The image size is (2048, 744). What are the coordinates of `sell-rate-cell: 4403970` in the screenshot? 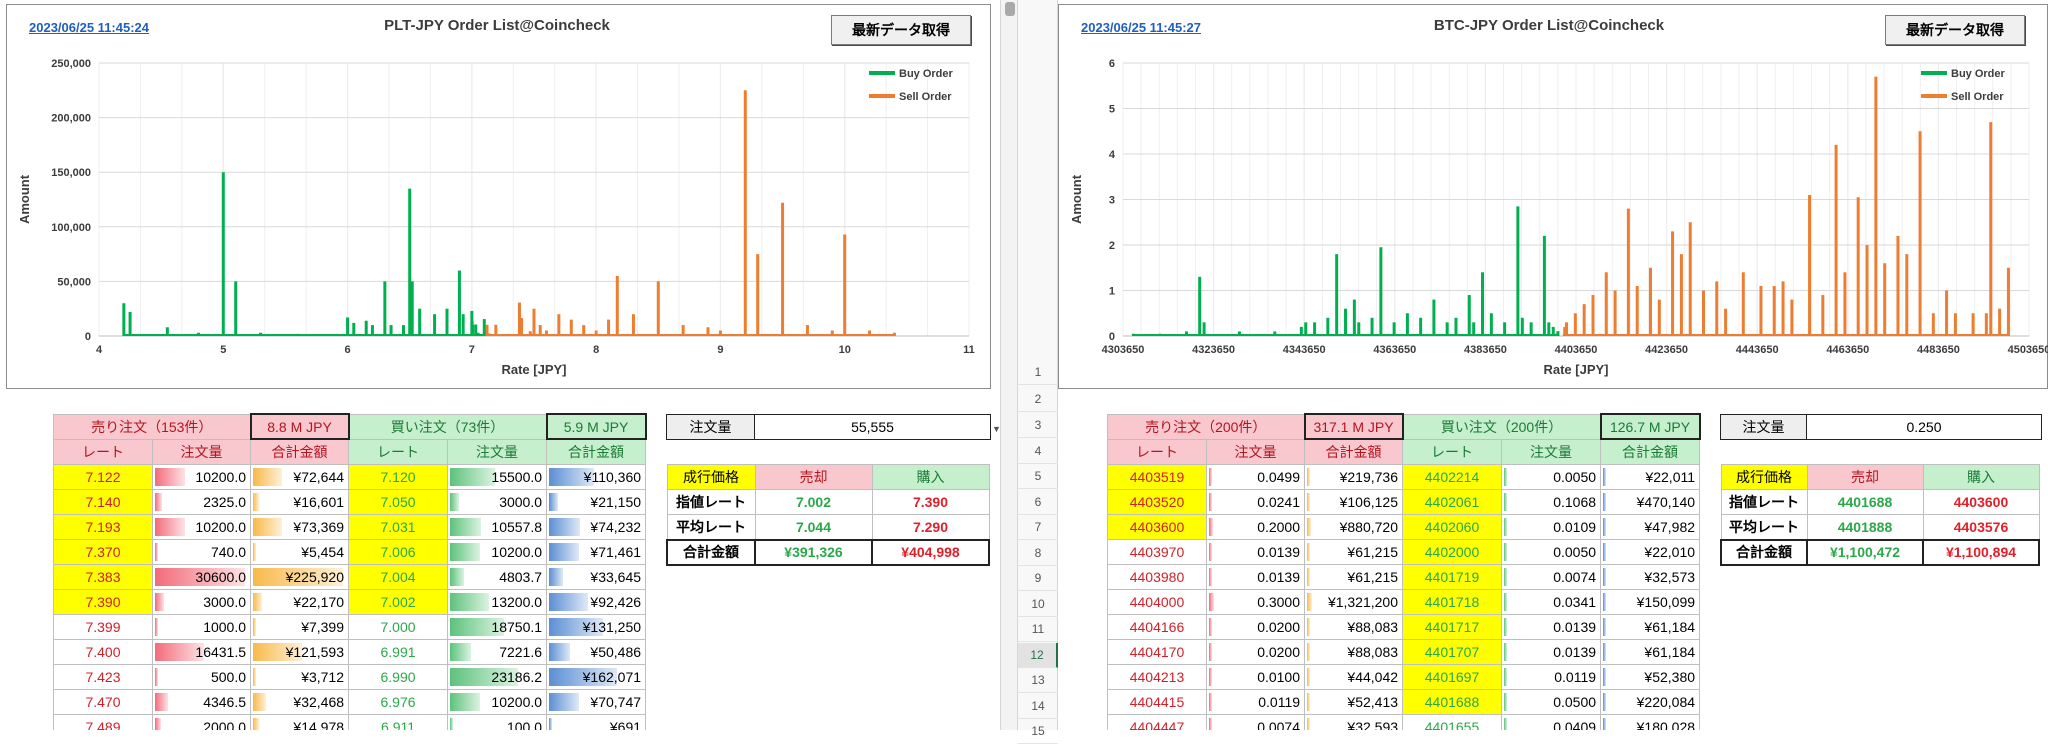 It's located at (1157, 551).